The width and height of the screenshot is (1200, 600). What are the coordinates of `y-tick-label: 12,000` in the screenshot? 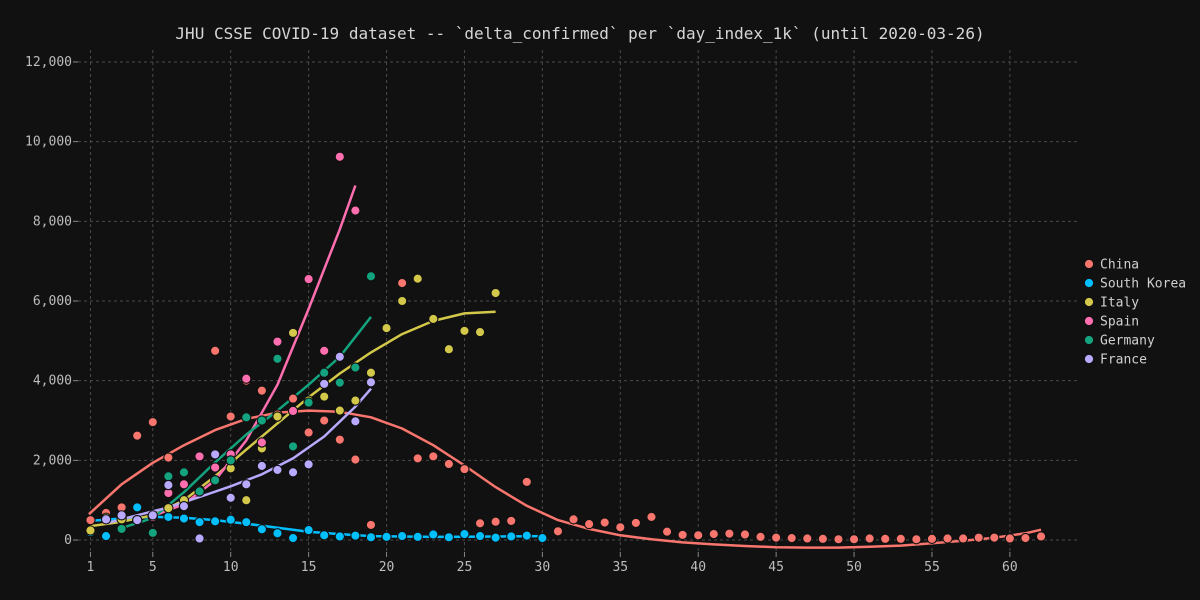 It's located at (48, 62).